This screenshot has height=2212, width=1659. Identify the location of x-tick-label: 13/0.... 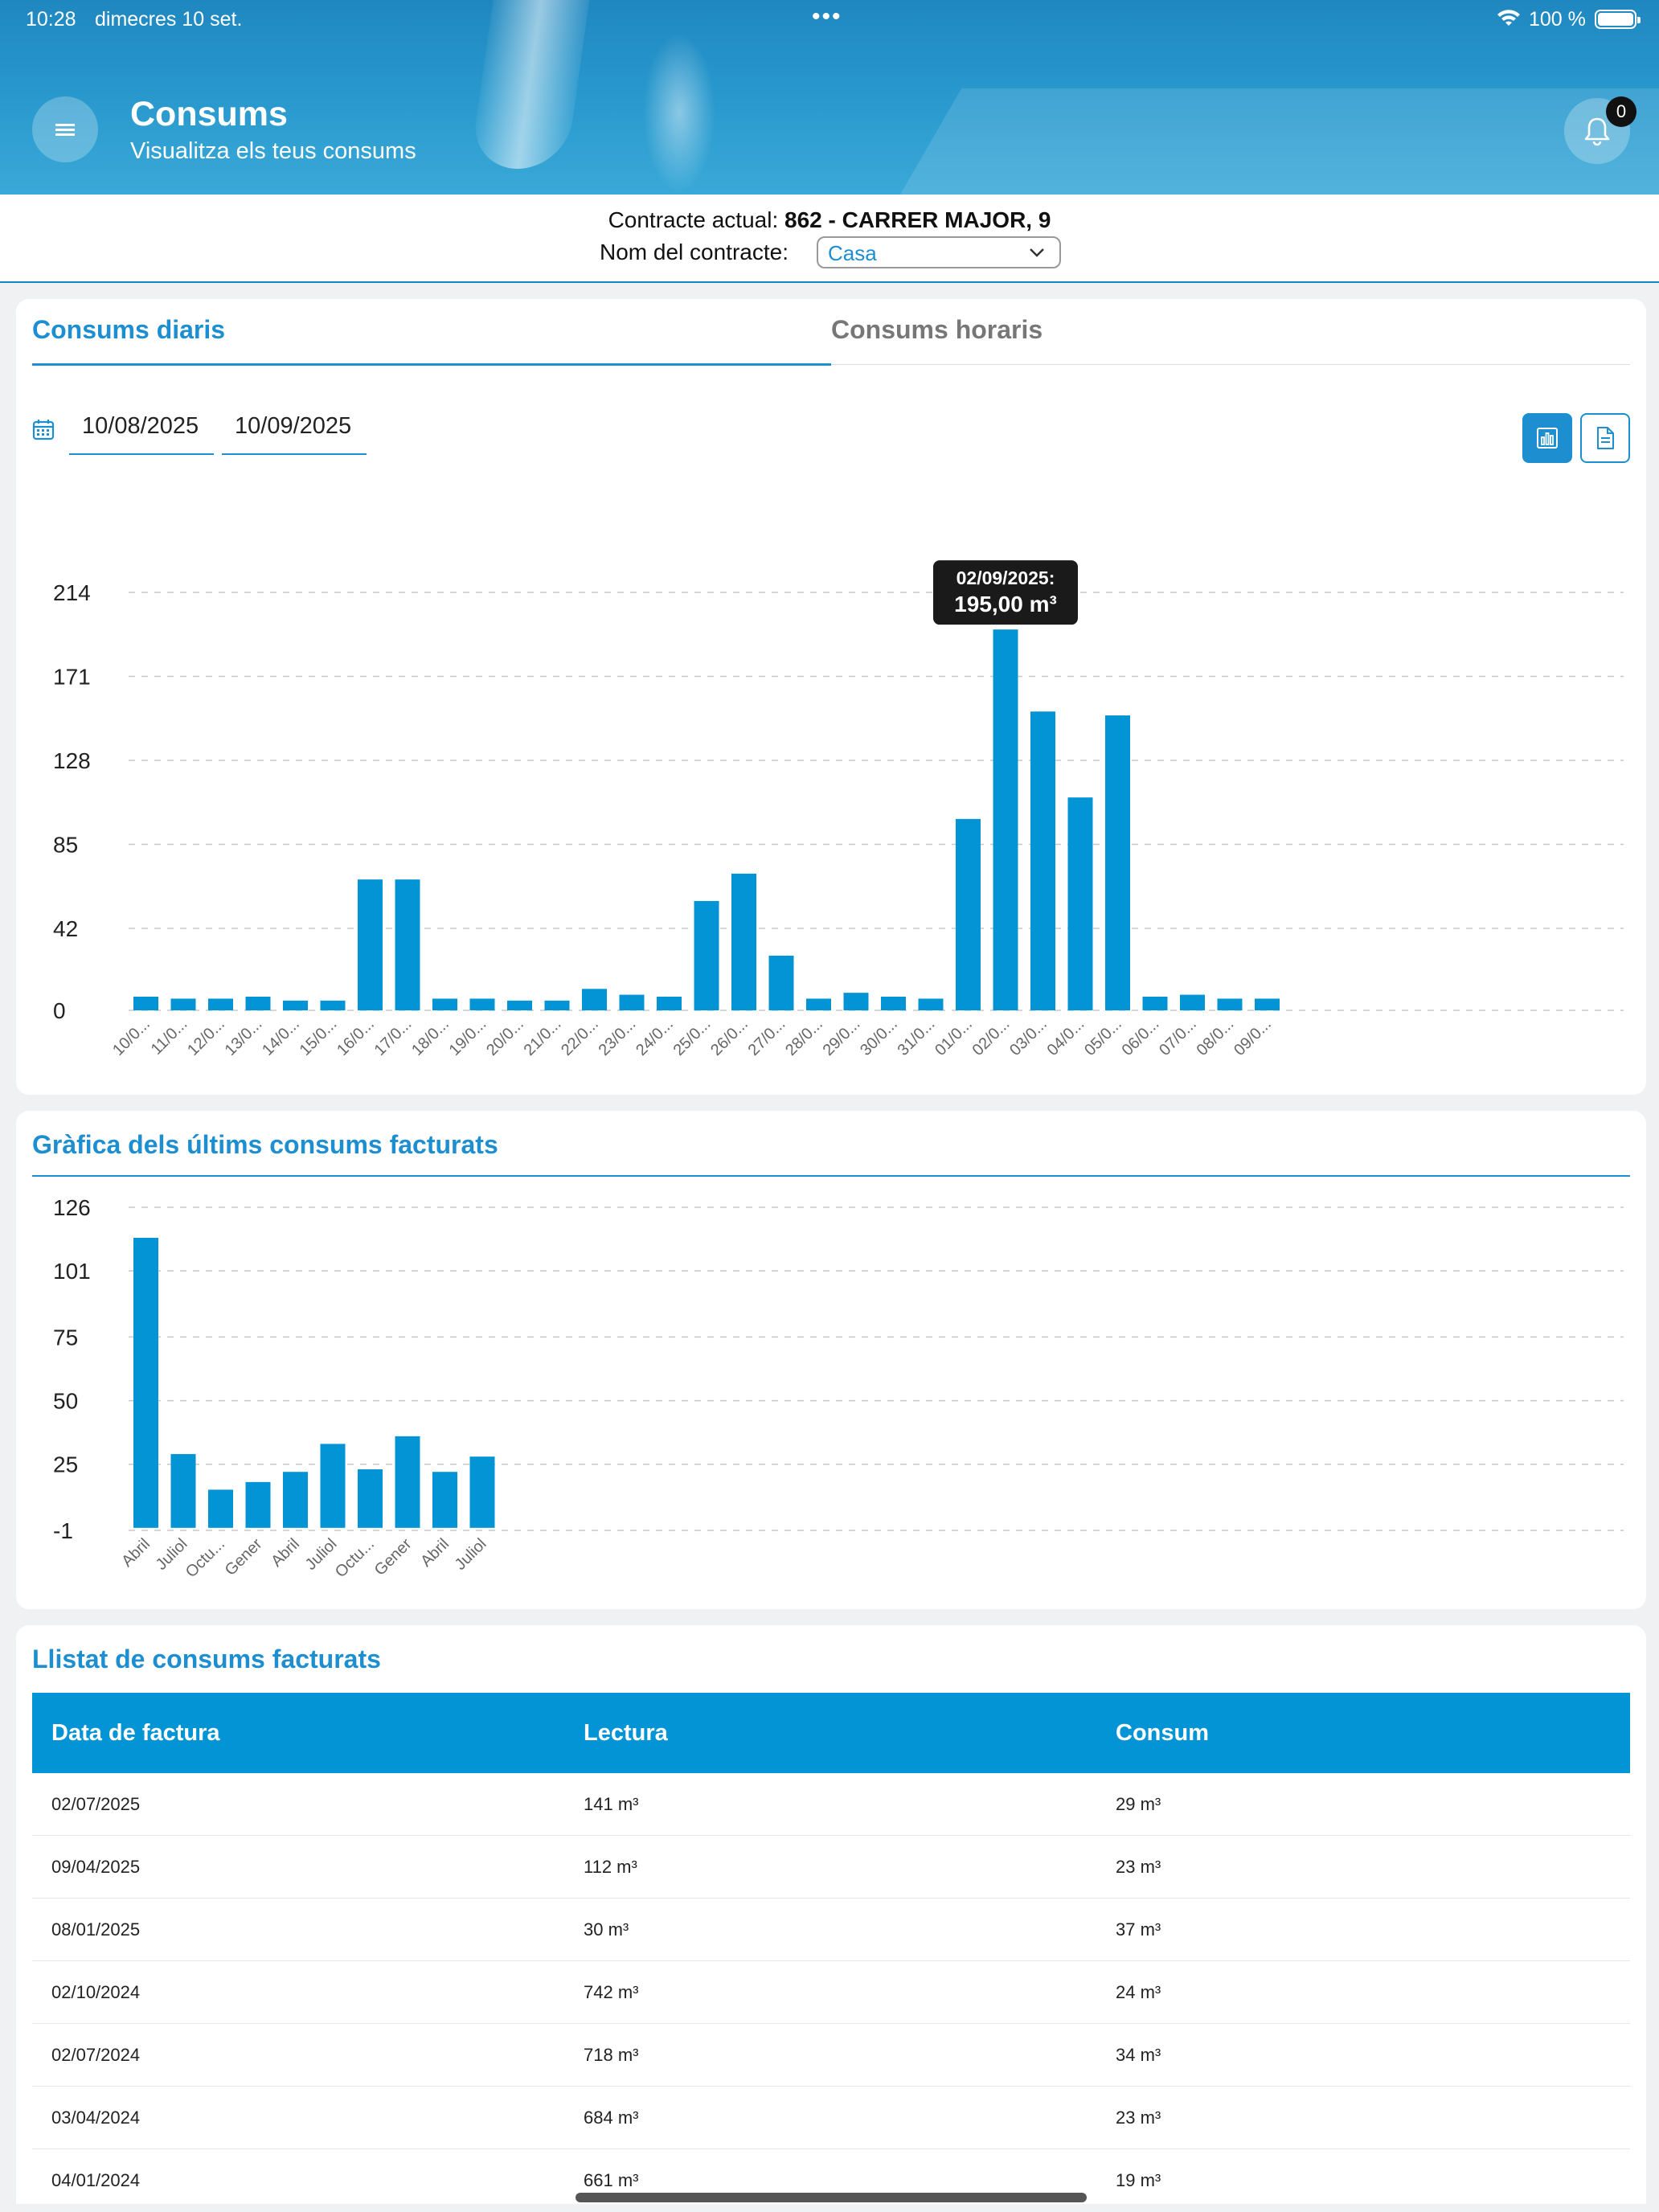
(244, 1037).